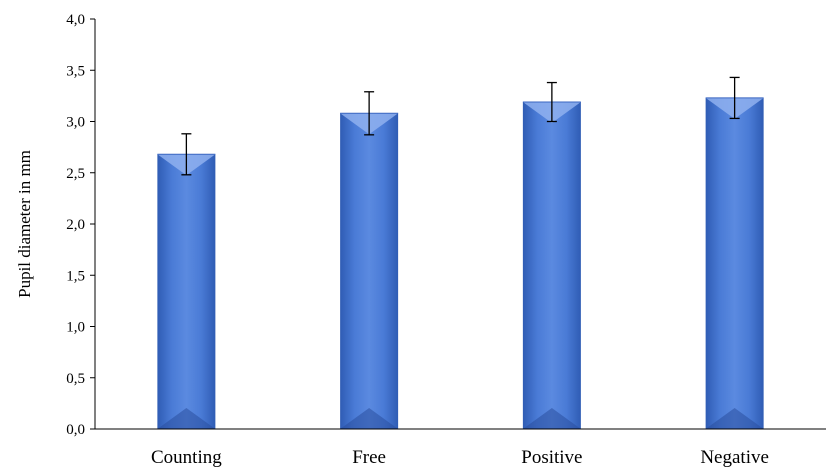 This screenshot has height=467, width=826. I want to click on y-axis: 0,0 0,5 1,0 1,5 2,0 2,5 3,0 3,5 4,0, so click(80, 225).